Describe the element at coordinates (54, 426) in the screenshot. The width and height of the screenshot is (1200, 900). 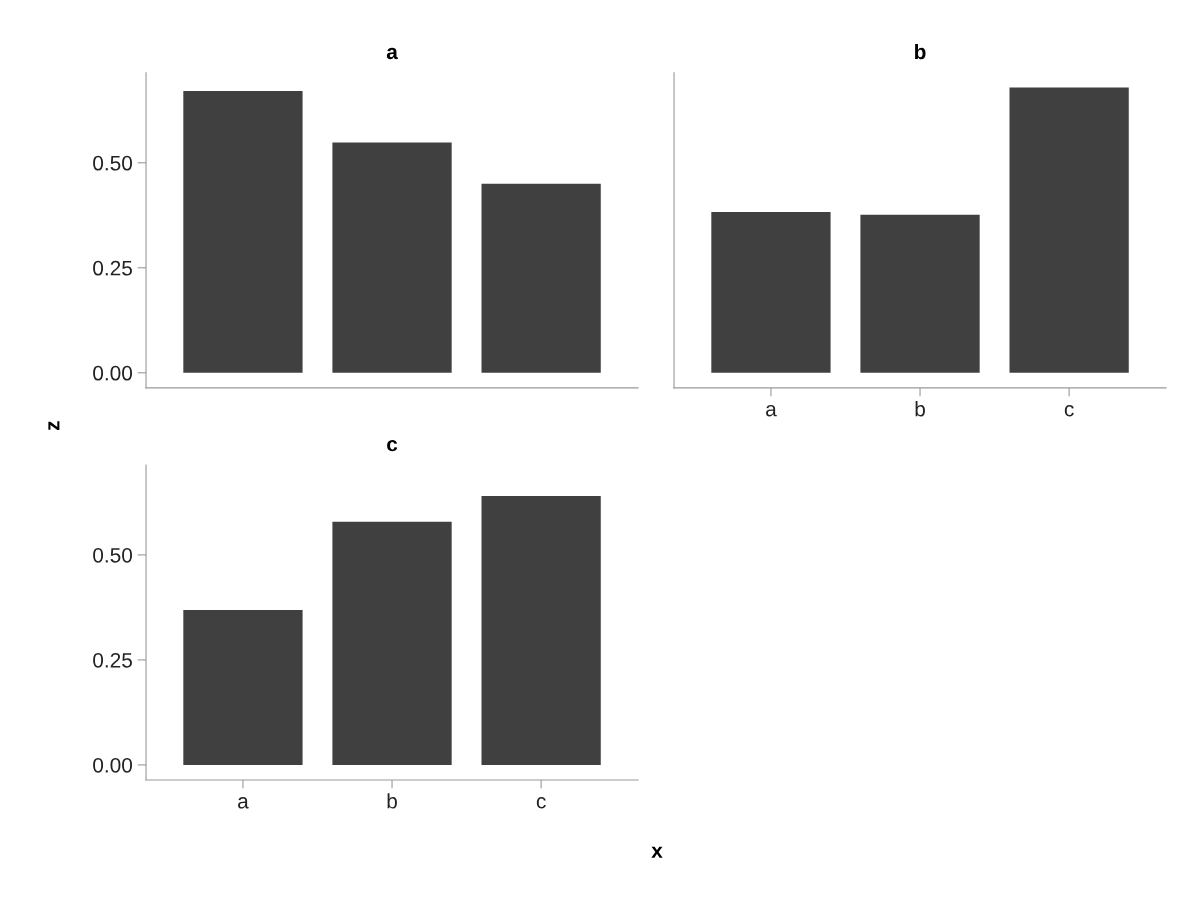
I see `y-axis-title: z` at that location.